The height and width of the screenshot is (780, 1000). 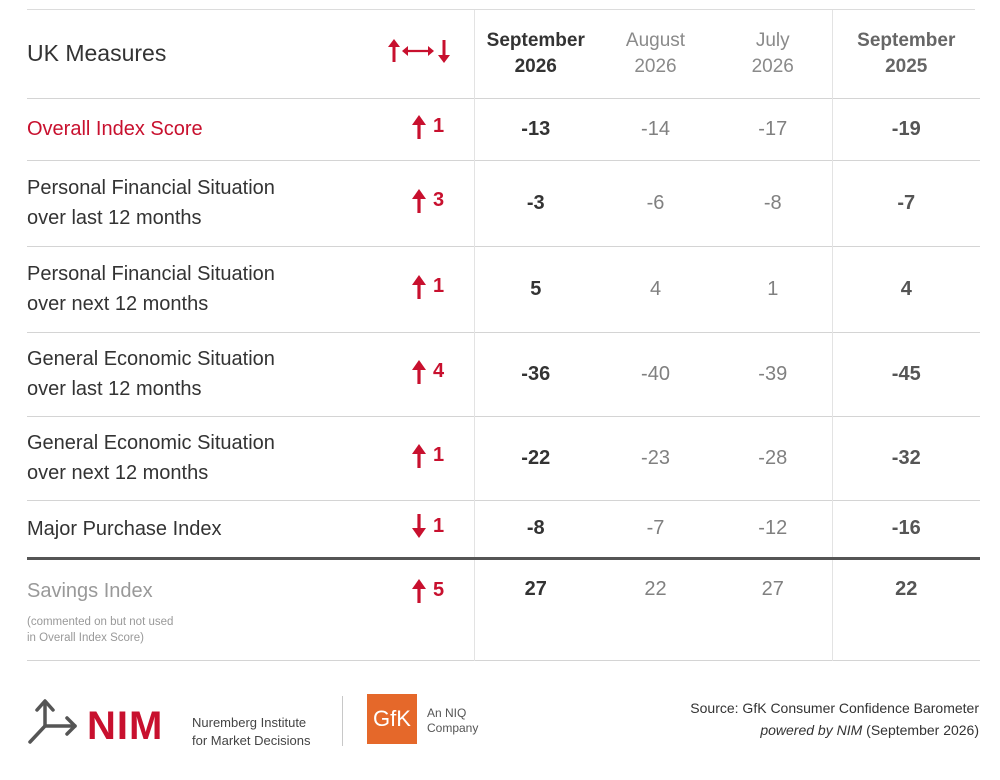 I want to click on row-change: 5, so click(x=428, y=609).